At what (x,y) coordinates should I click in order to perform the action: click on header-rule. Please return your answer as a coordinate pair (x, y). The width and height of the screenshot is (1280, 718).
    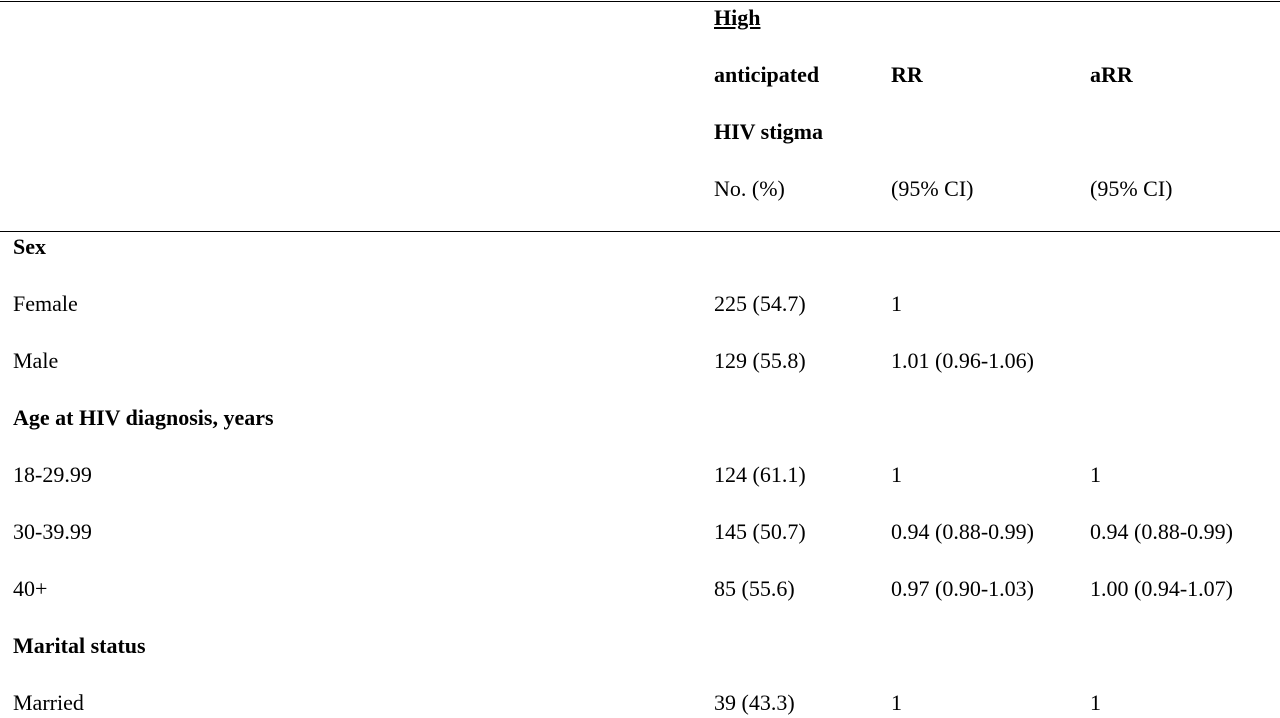
    Looking at the image, I should click on (640, 231).